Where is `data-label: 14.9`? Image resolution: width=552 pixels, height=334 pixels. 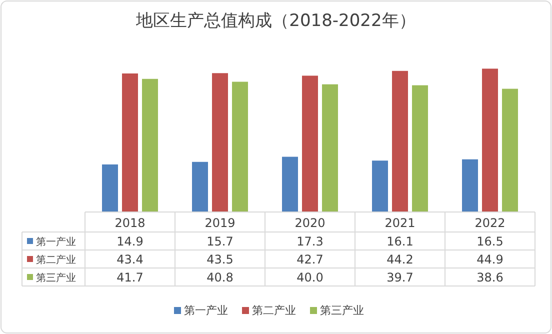 data-label: 14.9 is located at coordinates (130, 241).